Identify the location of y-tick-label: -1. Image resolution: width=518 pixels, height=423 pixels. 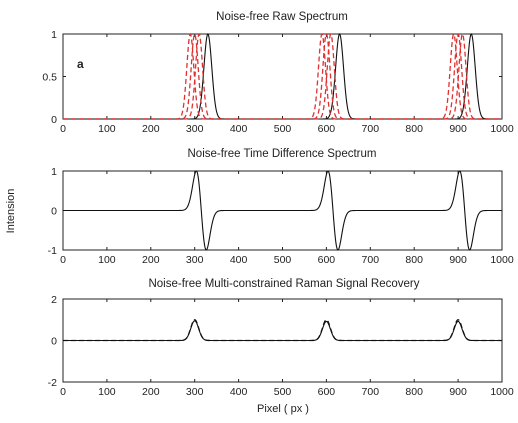
(52, 251).